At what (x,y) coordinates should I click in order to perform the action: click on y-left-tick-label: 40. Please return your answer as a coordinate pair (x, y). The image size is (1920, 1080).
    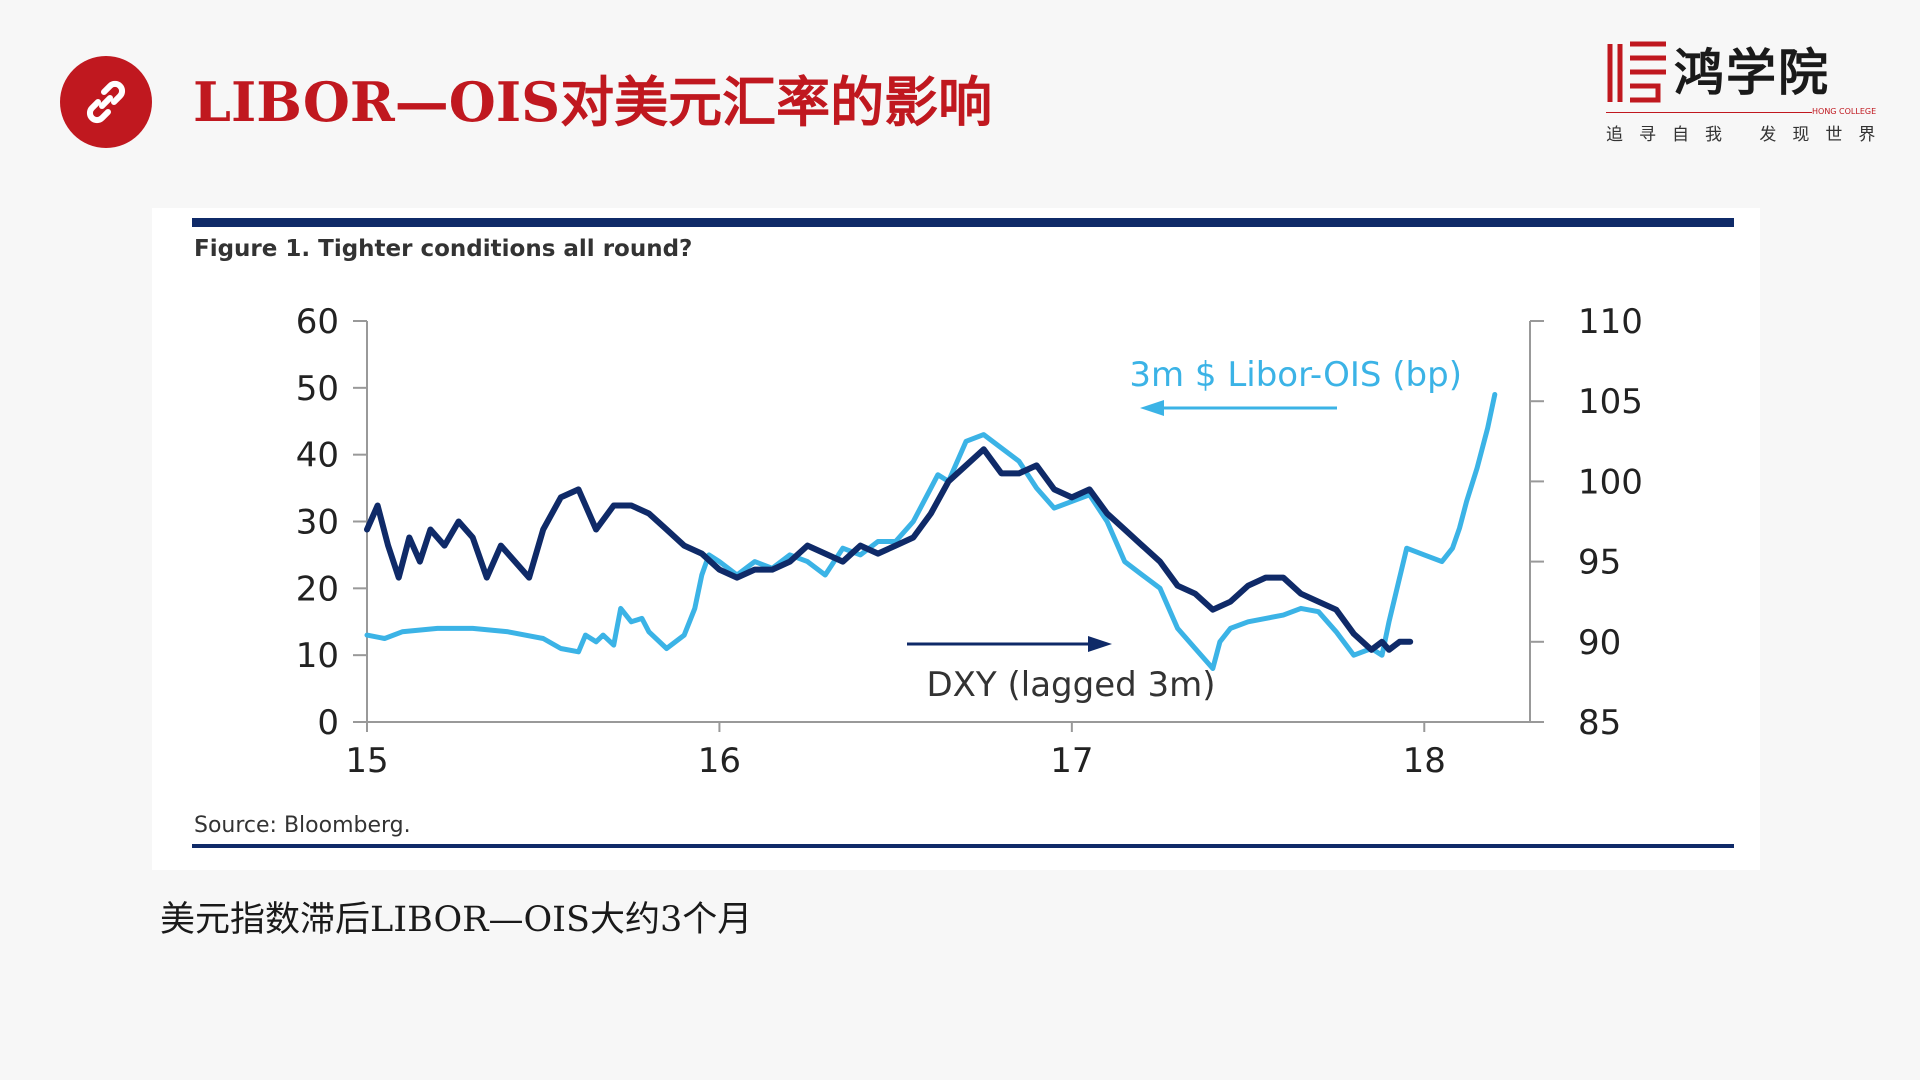
    Looking at the image, I should click on (317, 456).